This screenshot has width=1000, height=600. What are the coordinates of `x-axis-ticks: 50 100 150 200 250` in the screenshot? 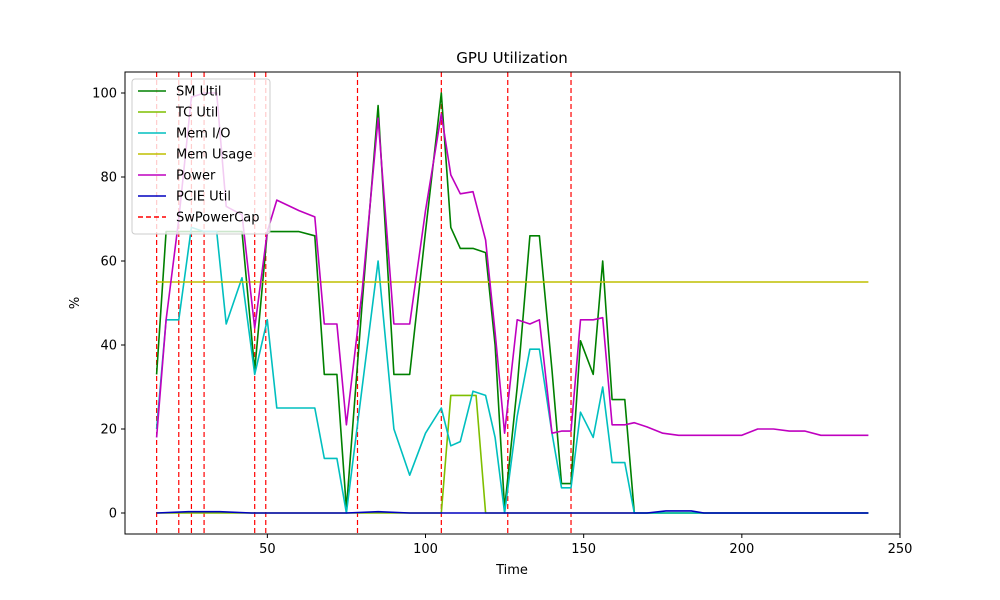 It's located at (585, 545).